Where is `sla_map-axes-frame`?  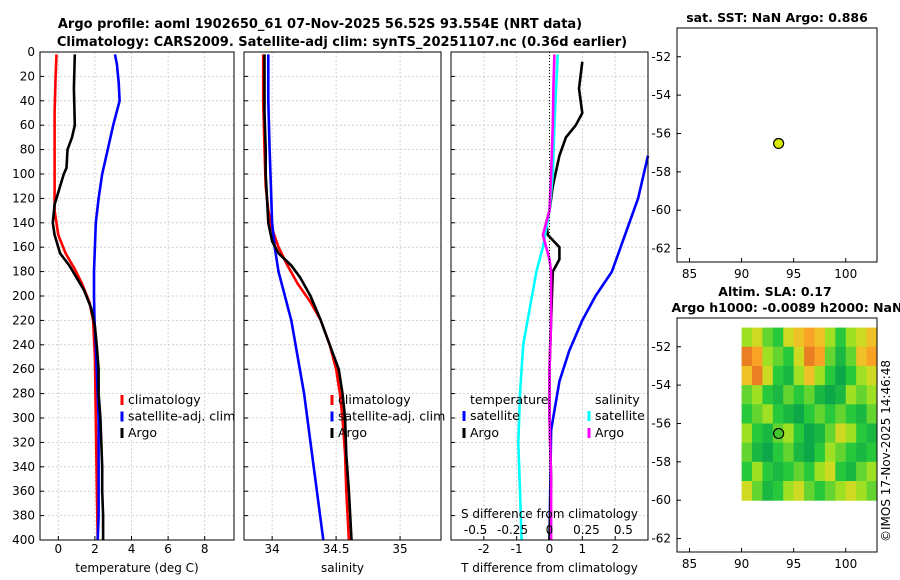 sla_map-axes-frame is located at coordinates (777, 435).